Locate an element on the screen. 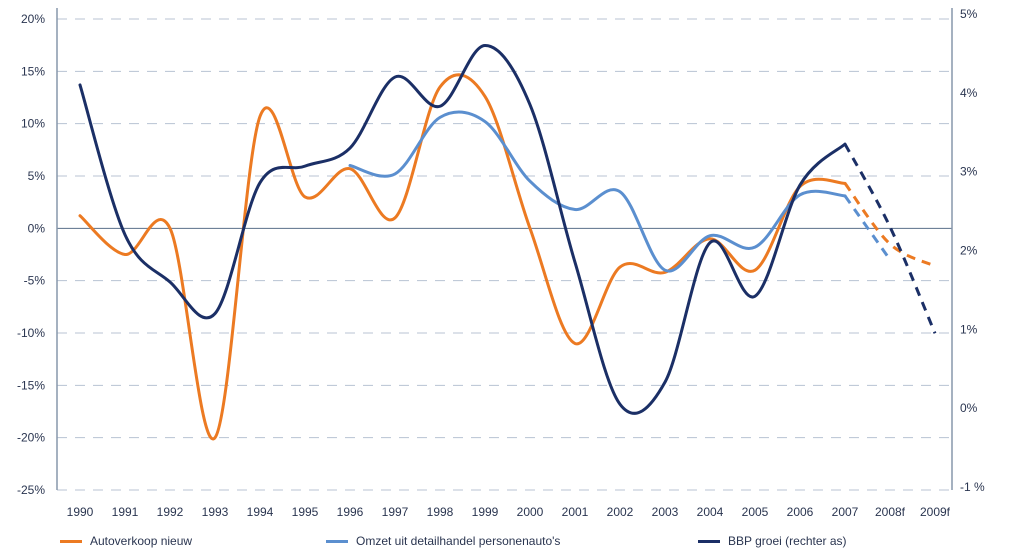 Image resolution: width=1024 pixels, height=559 pixels. y-left-tick-label: -20% is located at coordinates (31, 438).